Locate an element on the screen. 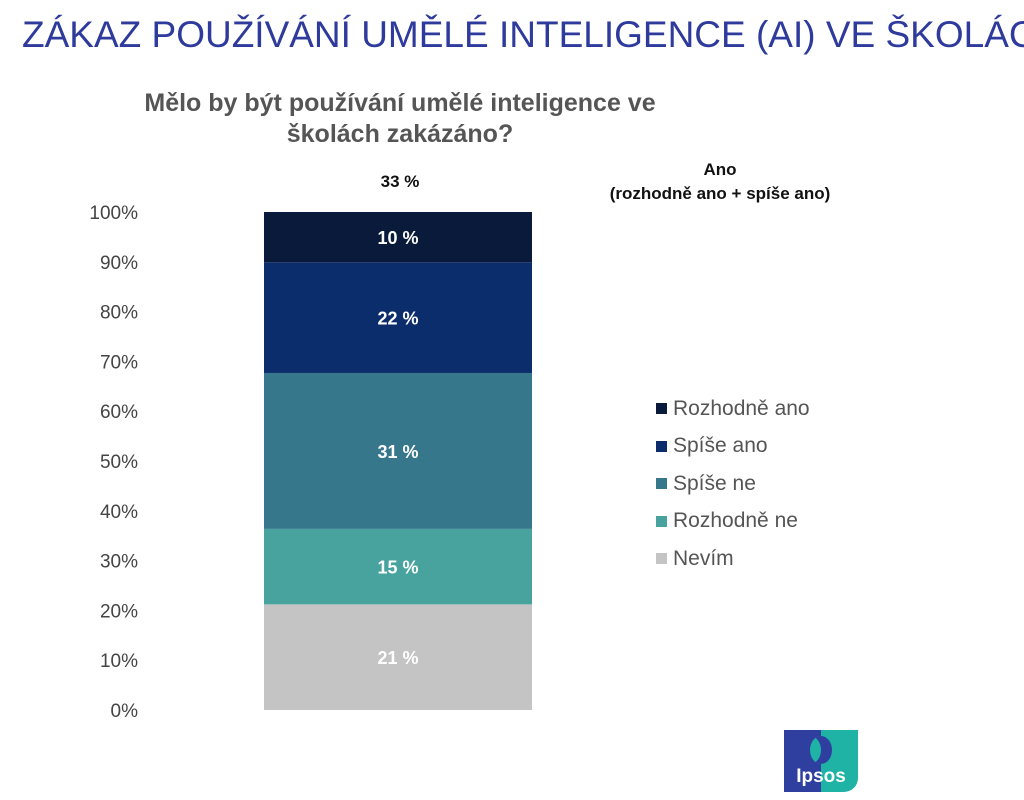  bar-segment-spíše-ne is located at coordinates (398, 450).